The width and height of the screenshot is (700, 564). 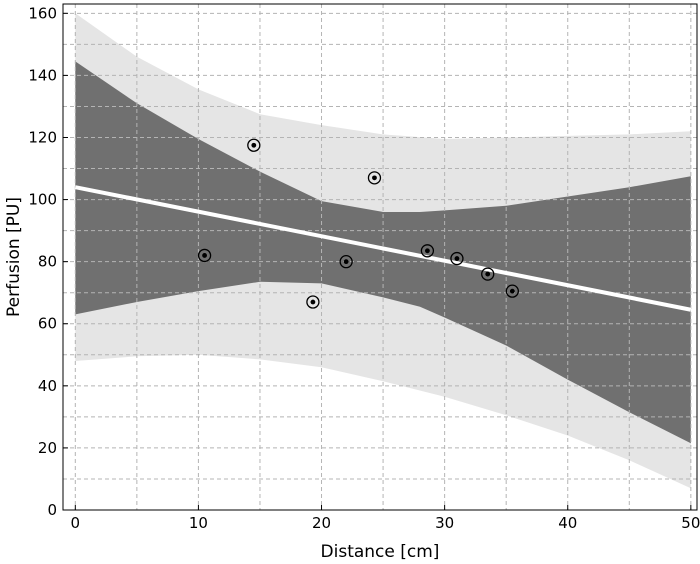 I want to click on y-axis-label: Perfusion [PU], so click(x=14, y=257).